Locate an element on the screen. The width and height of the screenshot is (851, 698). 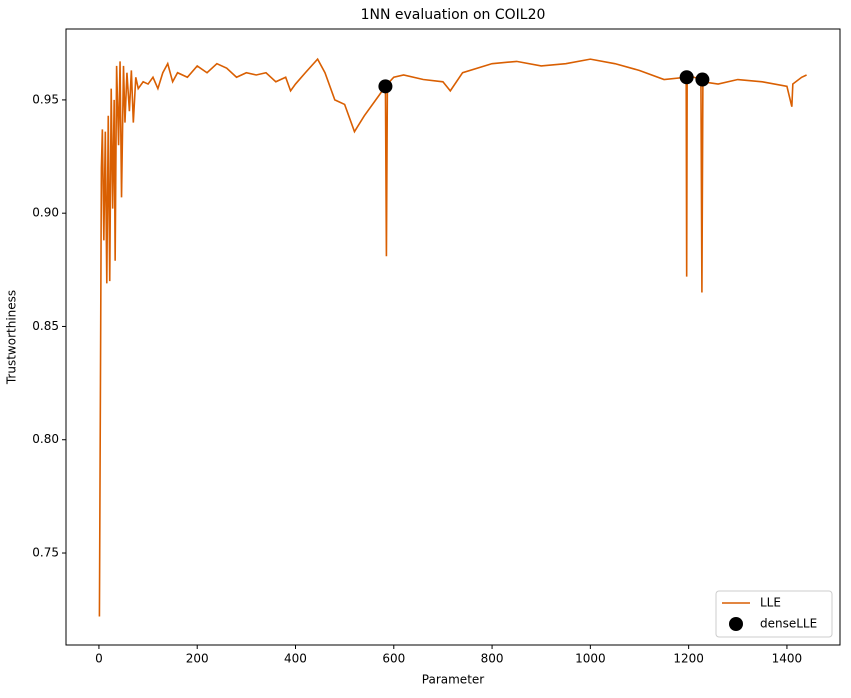
y-tick-label: 0.85 is located at coordinates (45, 326).